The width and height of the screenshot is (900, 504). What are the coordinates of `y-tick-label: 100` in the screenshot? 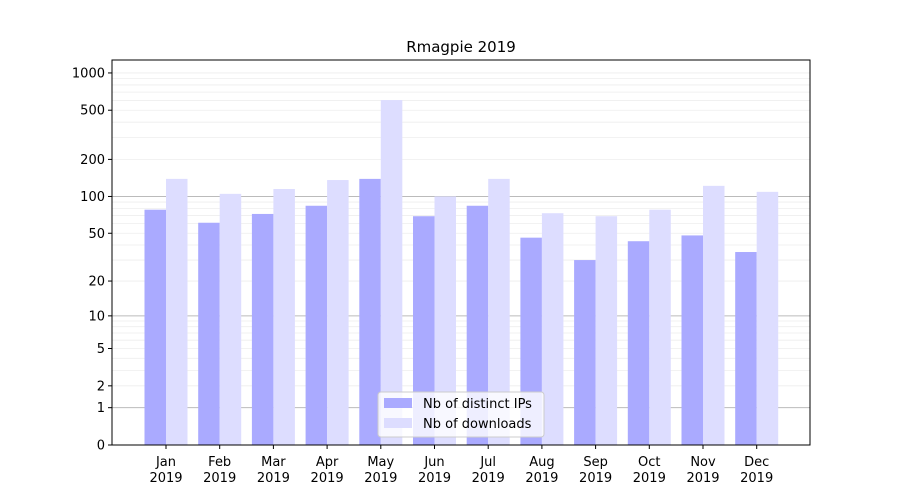 It's located at (92, 197).